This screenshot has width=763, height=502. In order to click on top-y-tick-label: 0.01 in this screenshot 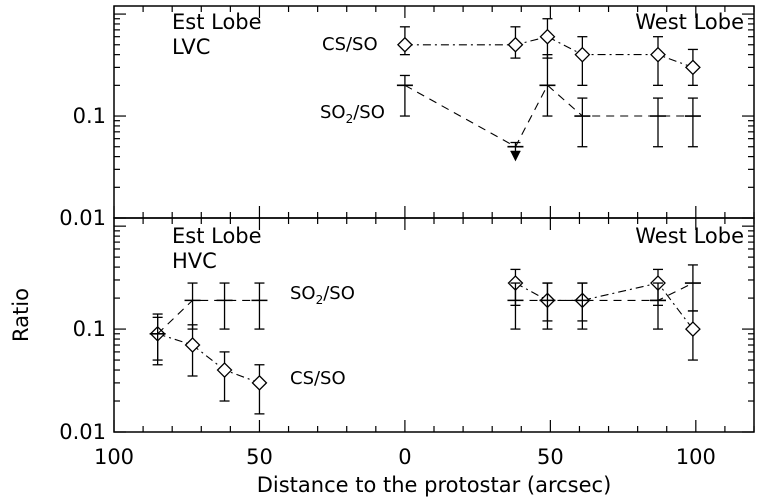, I will do `click(82, 218)`.